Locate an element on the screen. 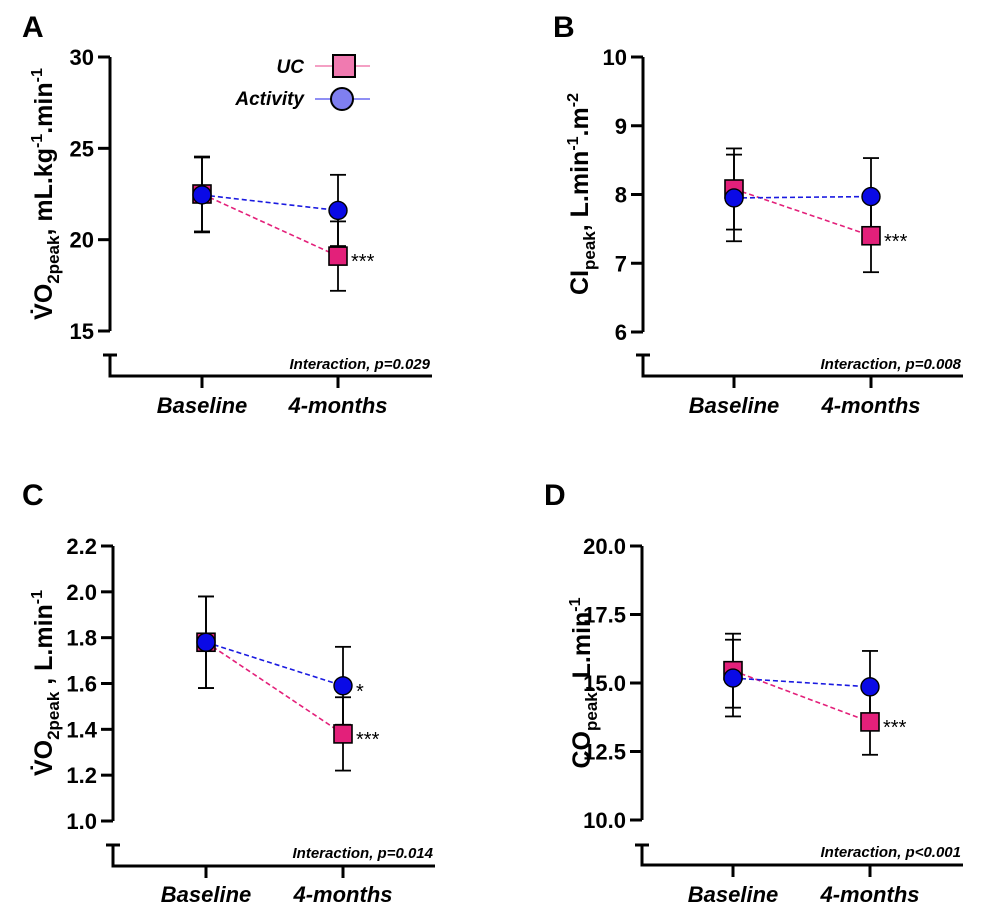  y-tick-label: 20 is located at coordinates (82, 240).